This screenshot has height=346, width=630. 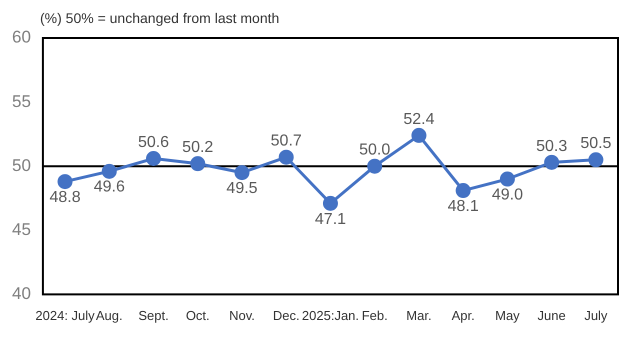 I want to click on data-label: 49.0, so click(x=508, y=195).